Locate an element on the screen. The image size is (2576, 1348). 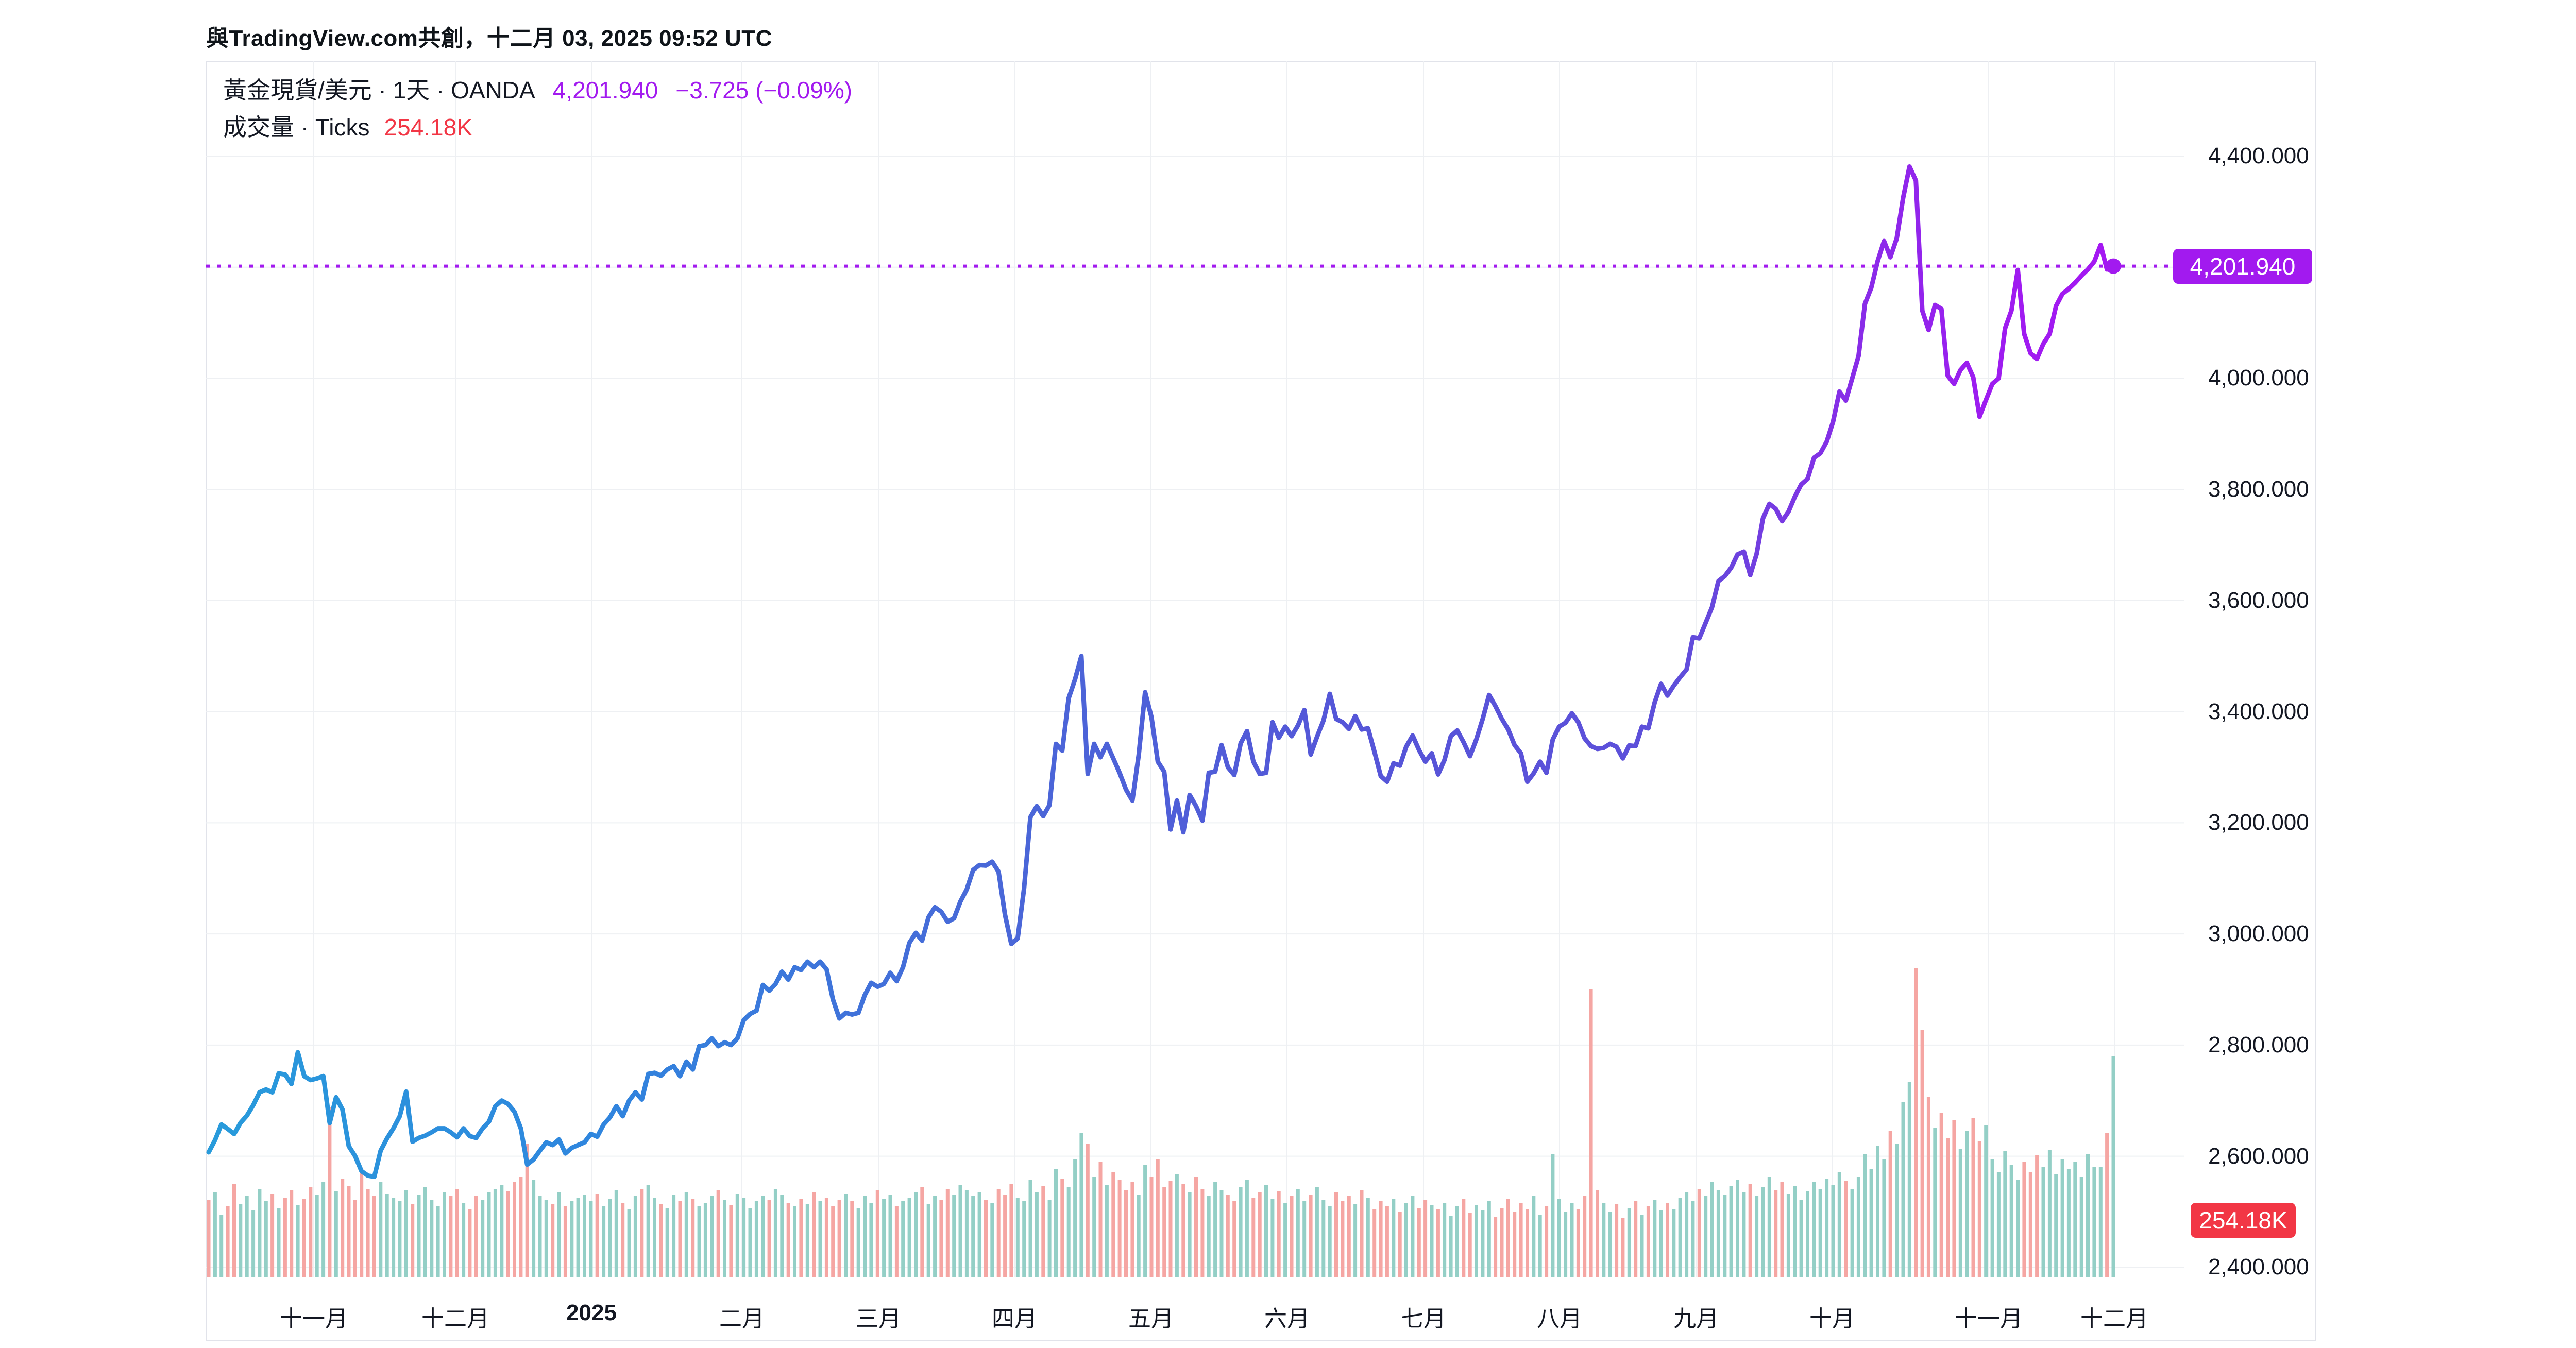
time-axis-label: 五月 is located at coordinates (1151, 1319).